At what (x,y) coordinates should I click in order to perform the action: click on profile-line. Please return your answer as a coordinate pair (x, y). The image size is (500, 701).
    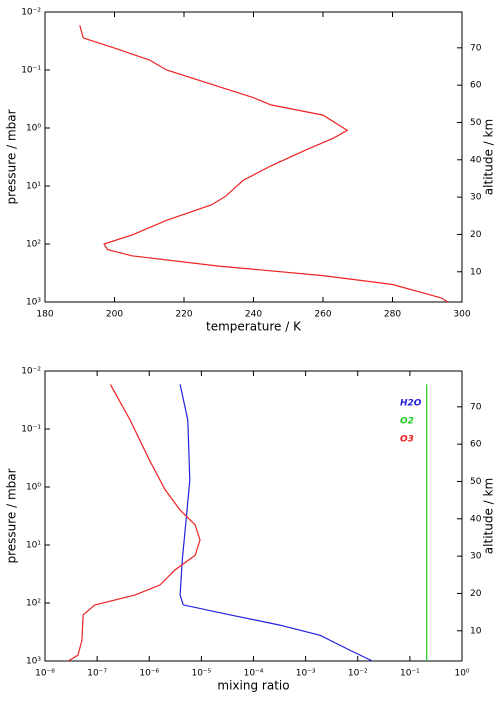
    Looking at the image, I should click on (134, 523).